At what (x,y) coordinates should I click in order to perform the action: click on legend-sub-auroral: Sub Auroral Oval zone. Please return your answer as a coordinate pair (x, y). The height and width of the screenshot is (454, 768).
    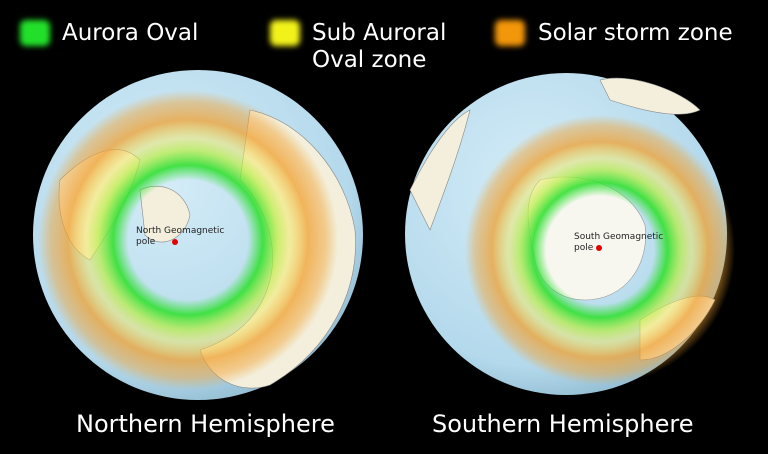
    Looking at the image, I should click on (379, 47).